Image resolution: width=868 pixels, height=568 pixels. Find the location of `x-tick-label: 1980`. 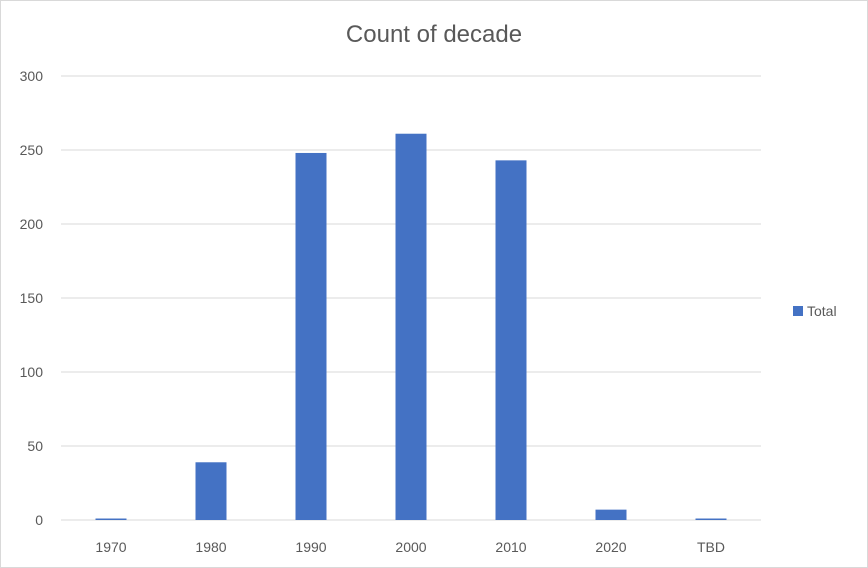

x-tick-label: 1980 is located at coordinates (210, 547).